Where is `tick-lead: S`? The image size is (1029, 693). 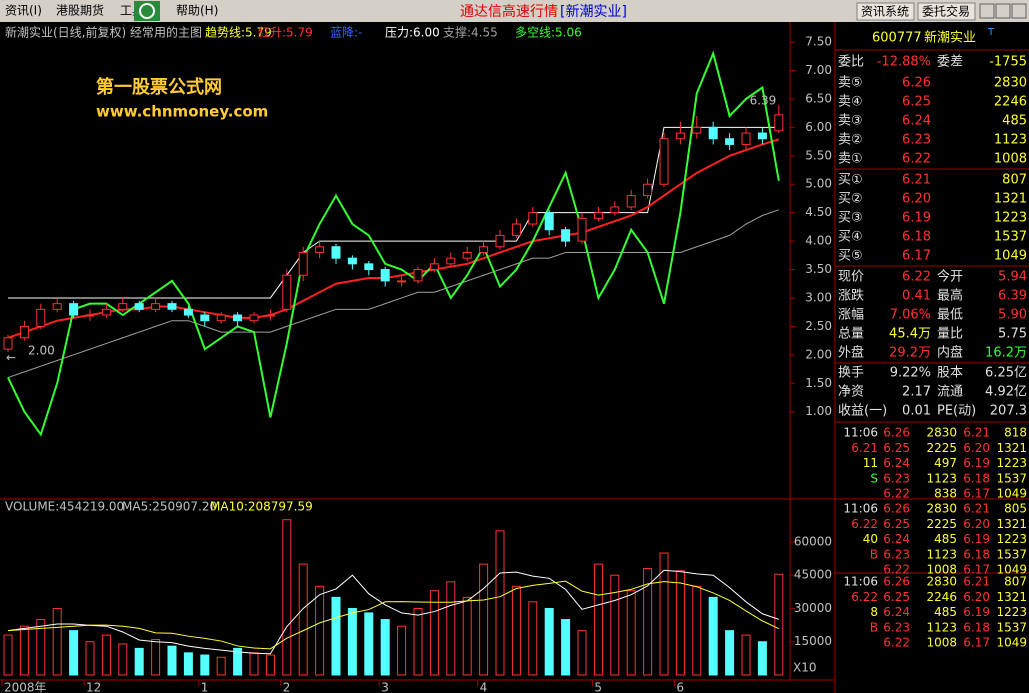
tick-lead: S is located at coordinates (874, 478).